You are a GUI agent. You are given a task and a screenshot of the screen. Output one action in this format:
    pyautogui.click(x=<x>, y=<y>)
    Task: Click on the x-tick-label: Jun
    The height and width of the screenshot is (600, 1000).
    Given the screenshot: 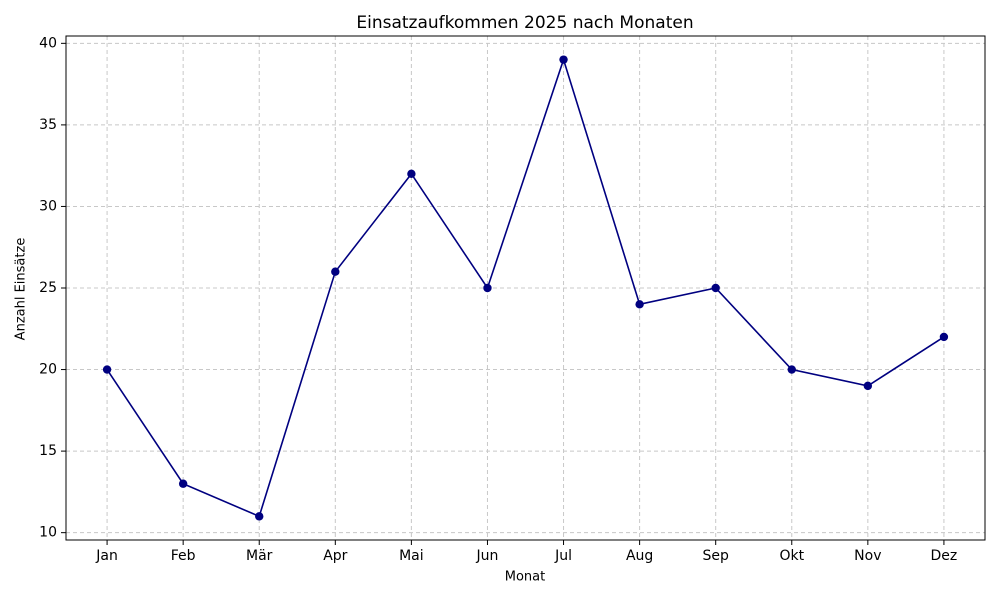 What is the action you would take?
    pyautogui.click(x=487, y=556)
    